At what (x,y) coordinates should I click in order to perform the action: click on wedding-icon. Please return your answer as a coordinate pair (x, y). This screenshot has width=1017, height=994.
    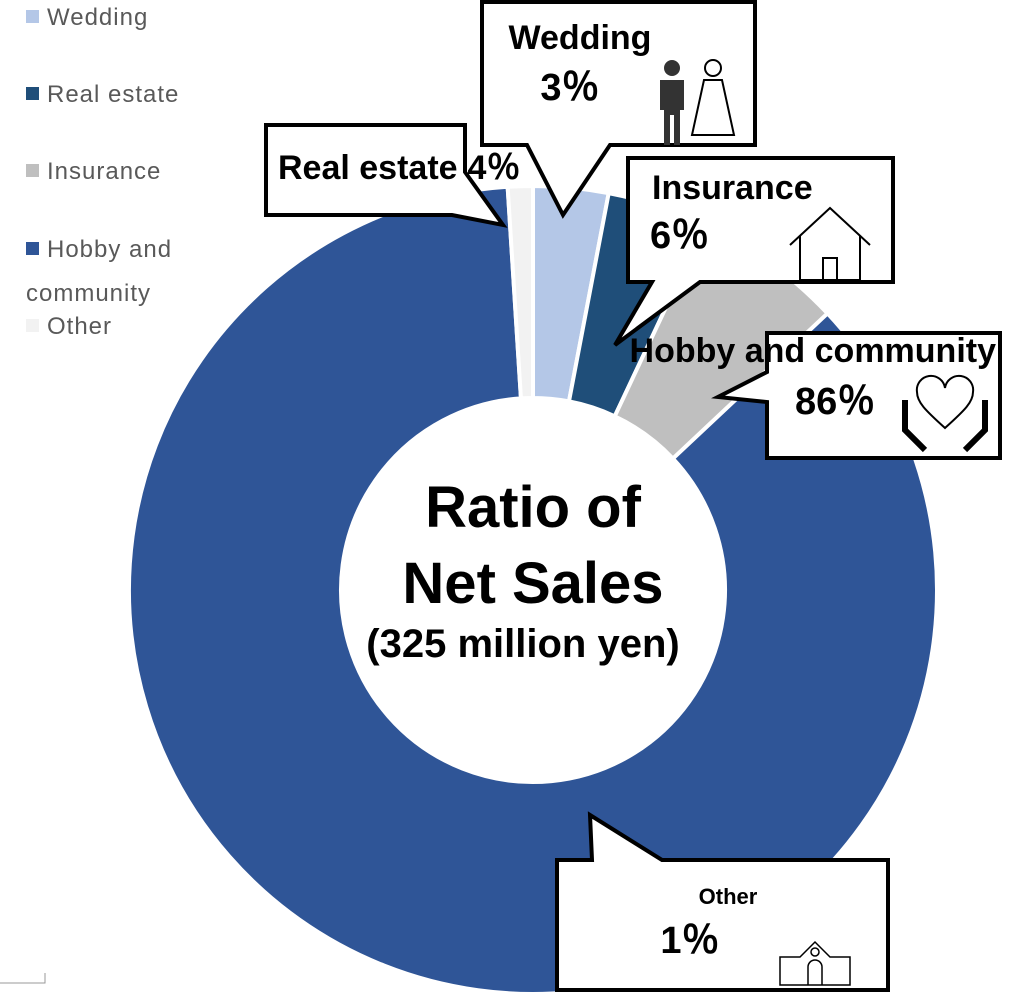
    Looking at the image, I should click on (698, 102).